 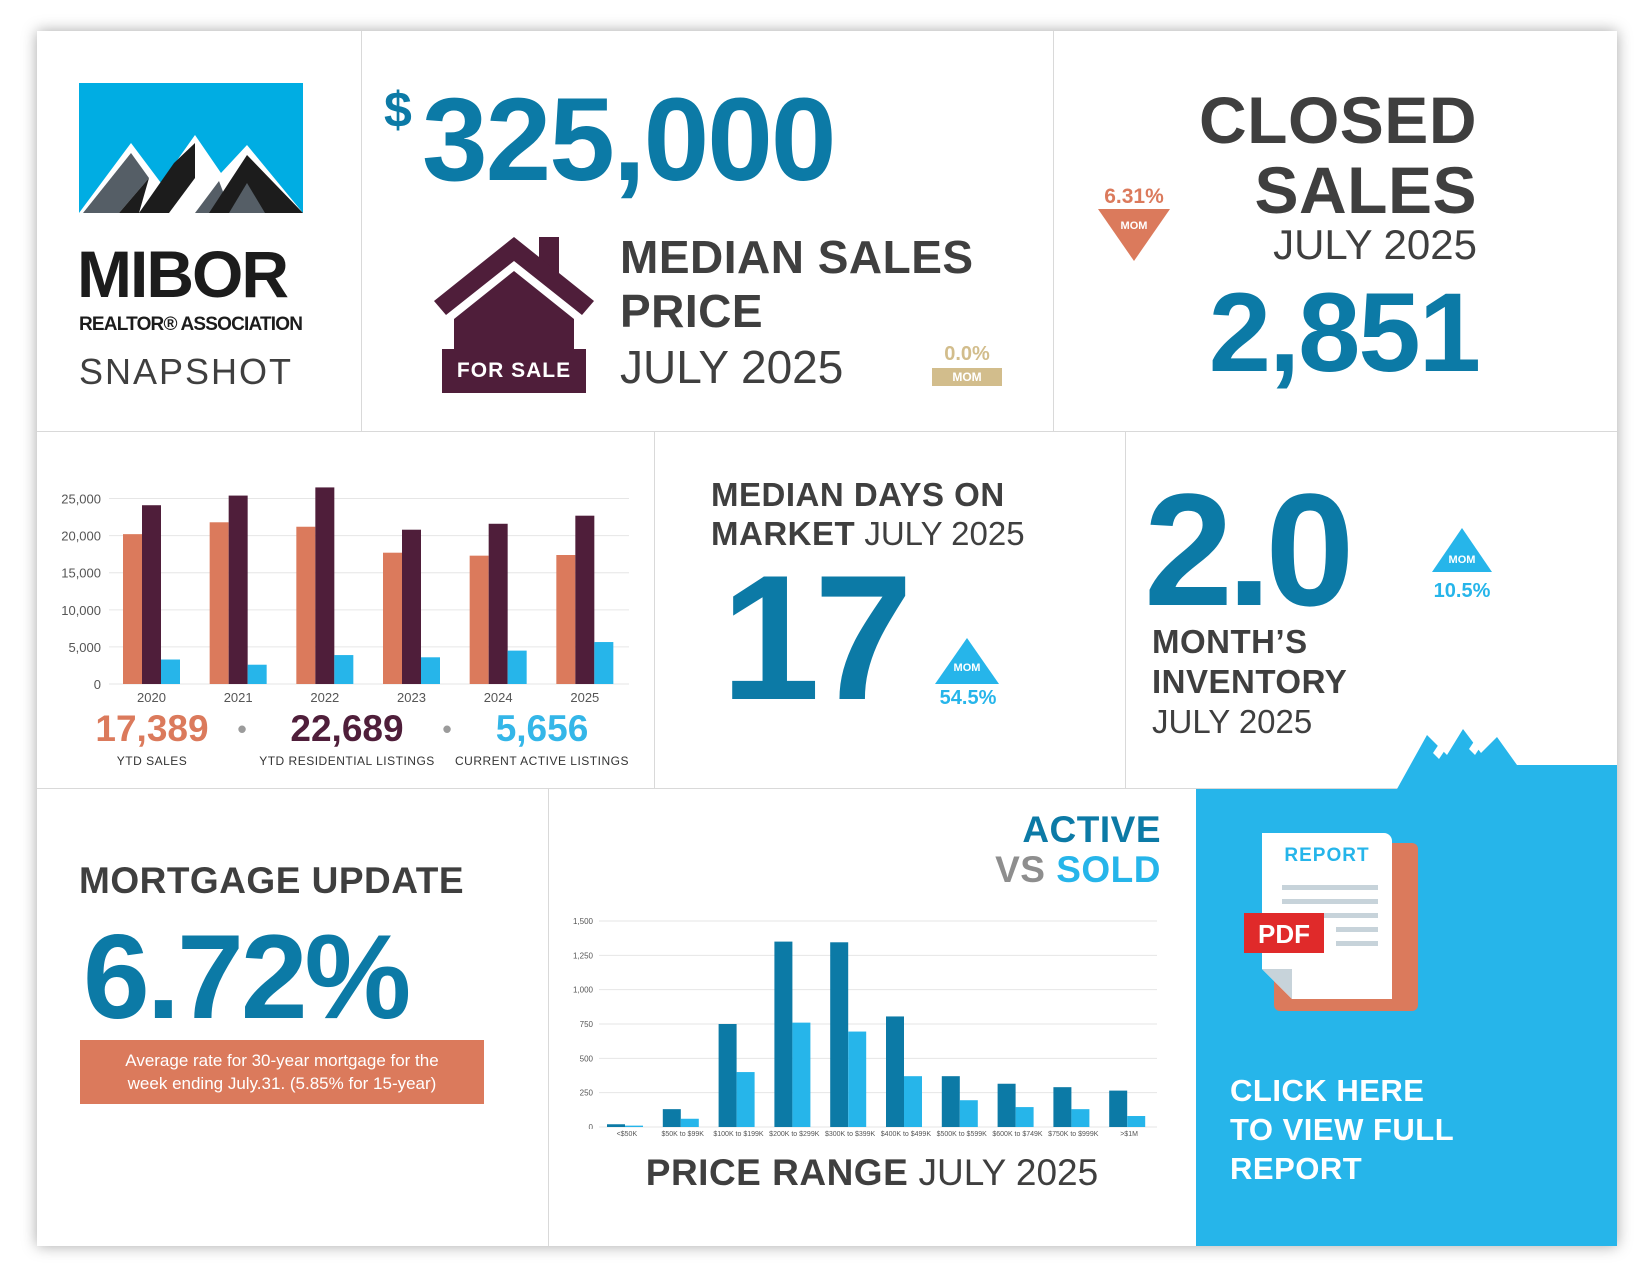 I want to click on dom-period: JULY 2025, so click(x=944, y=533).